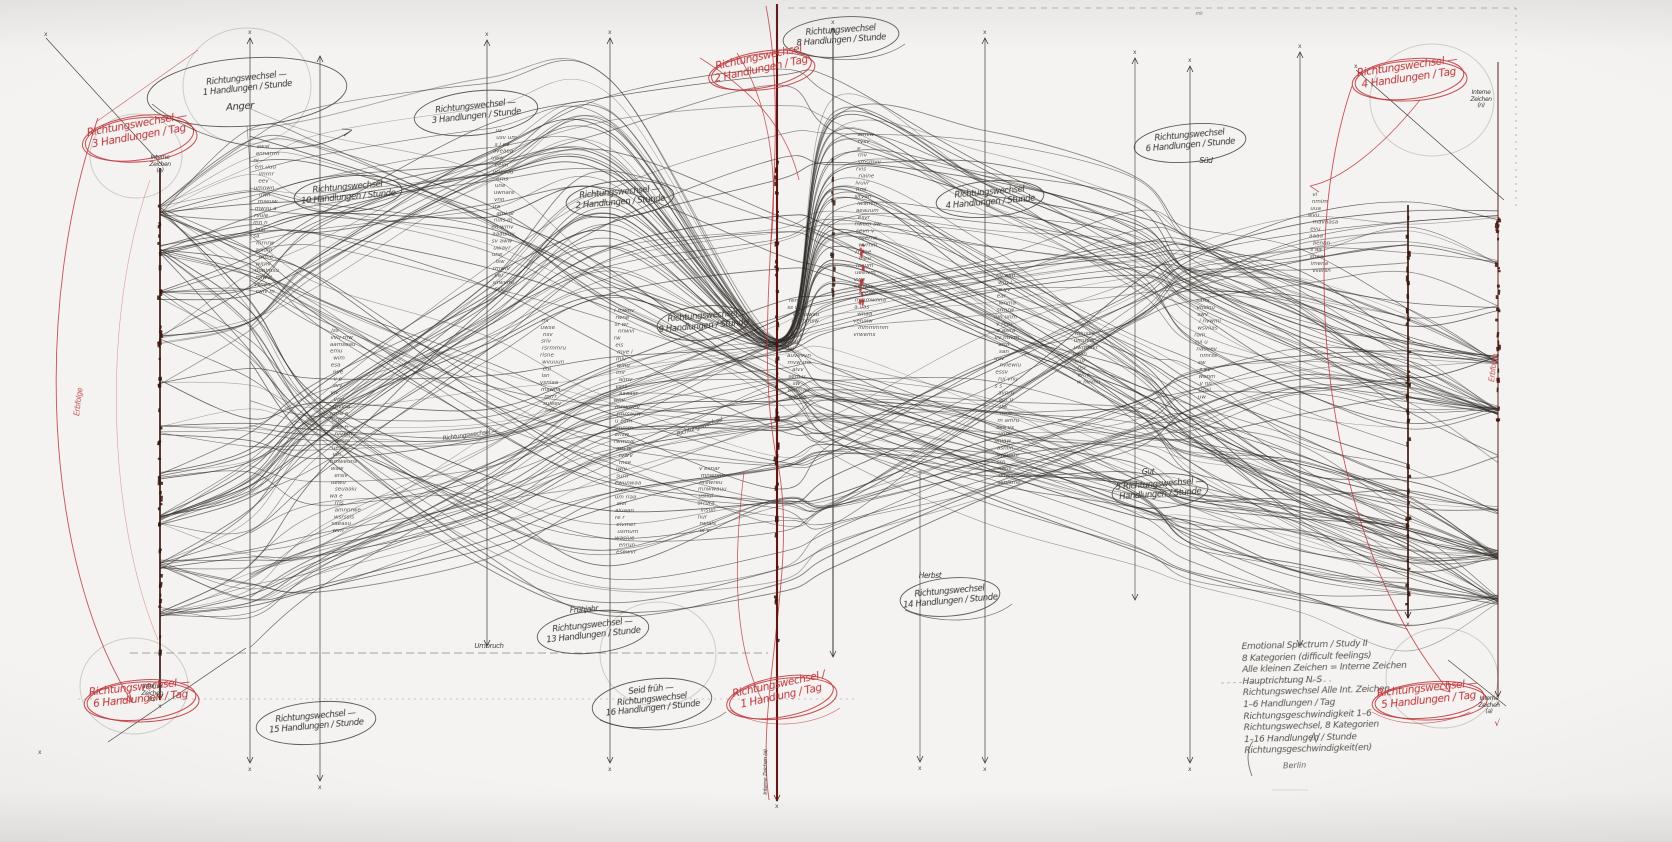  What do you see at coordinates (859, 149) in the screenshot?
I see `word-column-entry: e` at bounding box center [859, 149].